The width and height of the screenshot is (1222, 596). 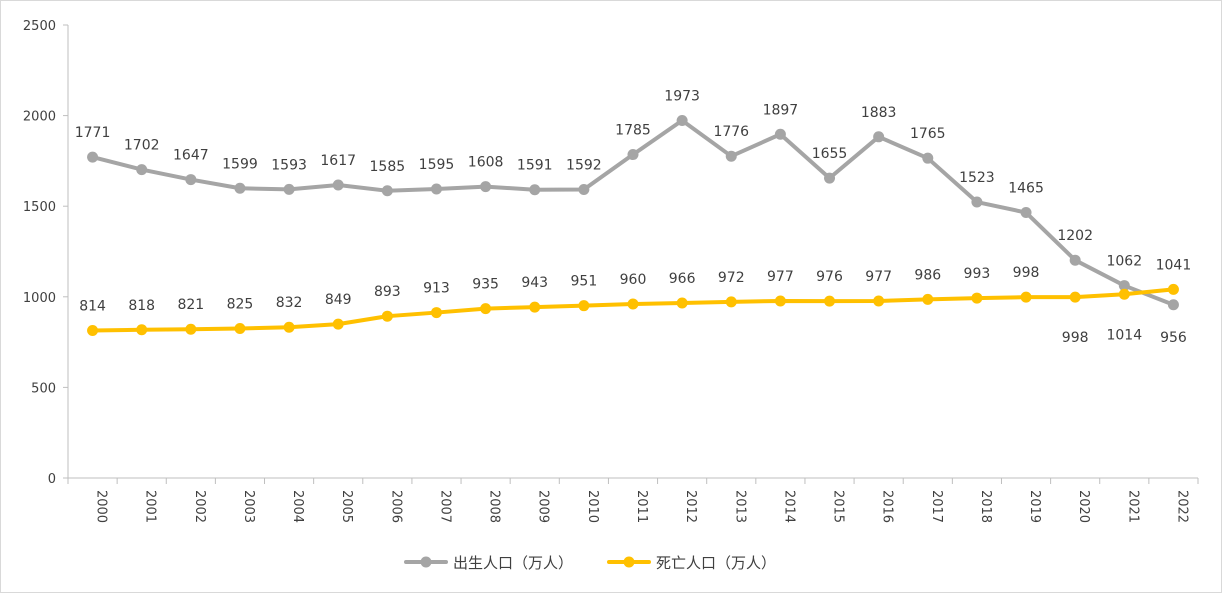 I want to click on y-tick-label: 2000, so click(x=39, y=117).